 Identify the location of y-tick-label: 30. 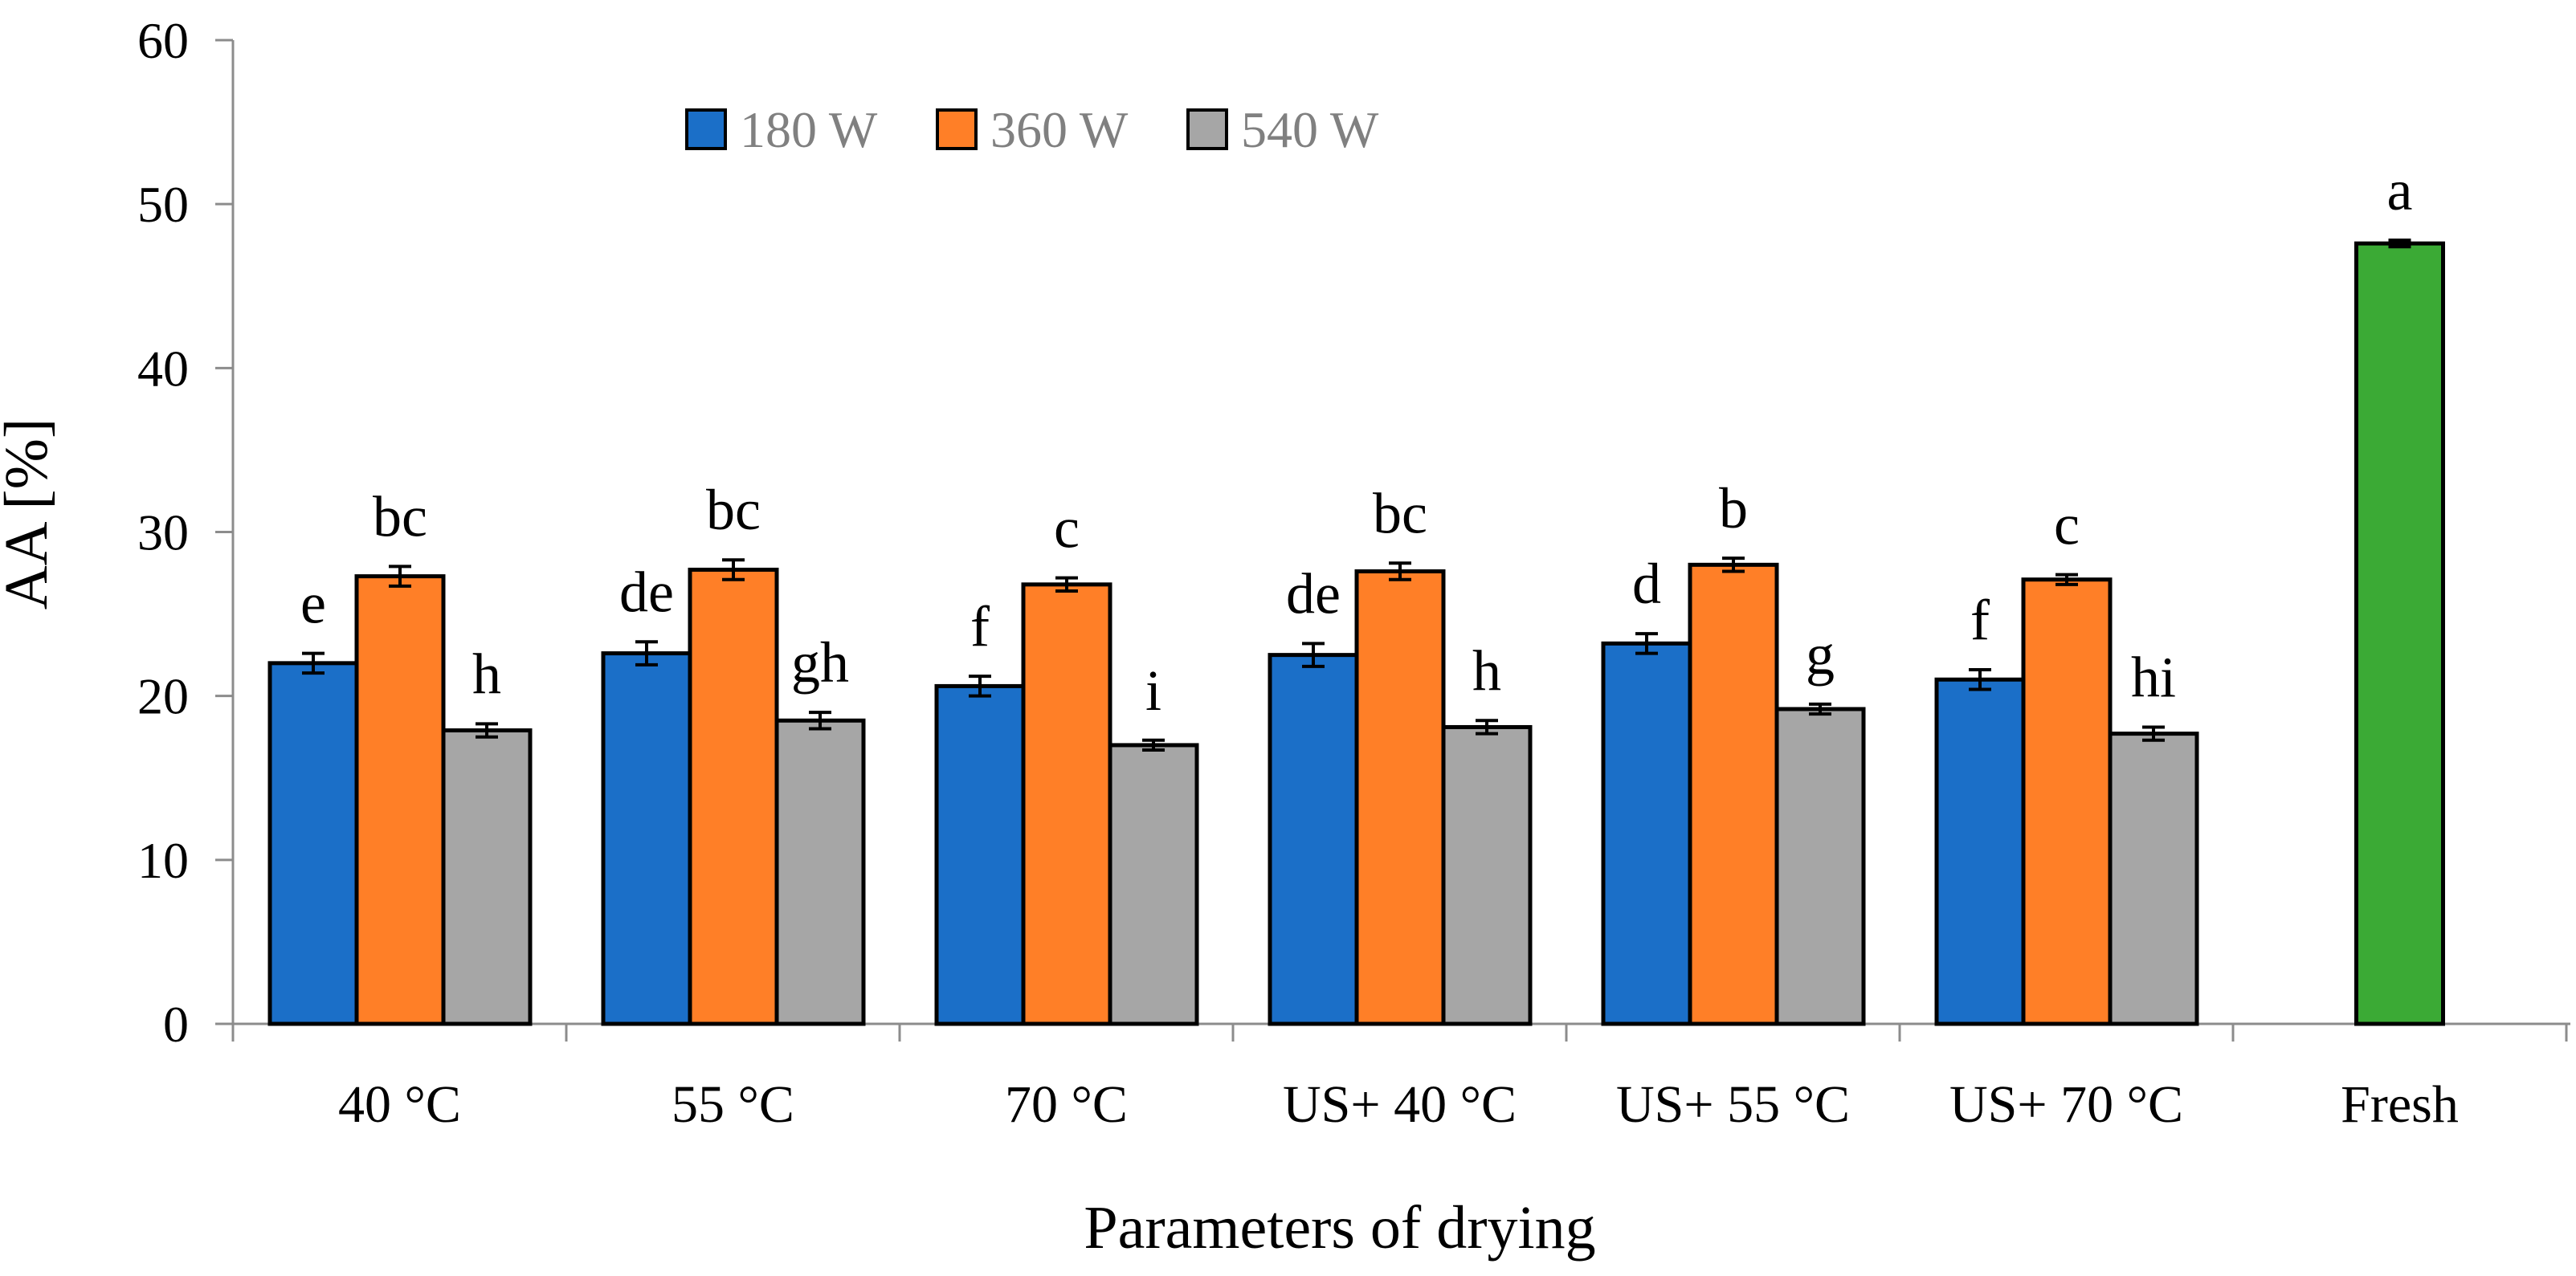
(163, 532).